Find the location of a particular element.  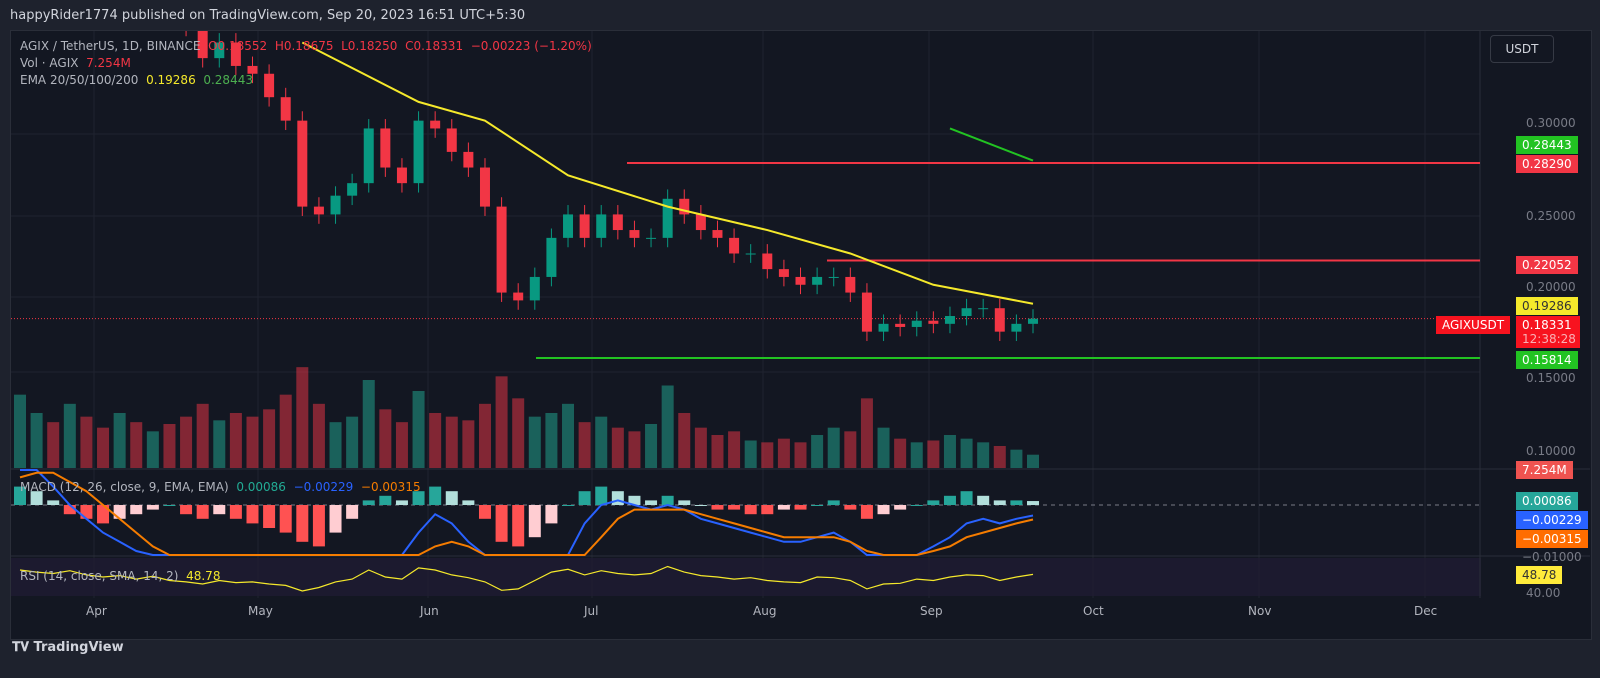

macd-signal-line is located at coordinates (526, 513).